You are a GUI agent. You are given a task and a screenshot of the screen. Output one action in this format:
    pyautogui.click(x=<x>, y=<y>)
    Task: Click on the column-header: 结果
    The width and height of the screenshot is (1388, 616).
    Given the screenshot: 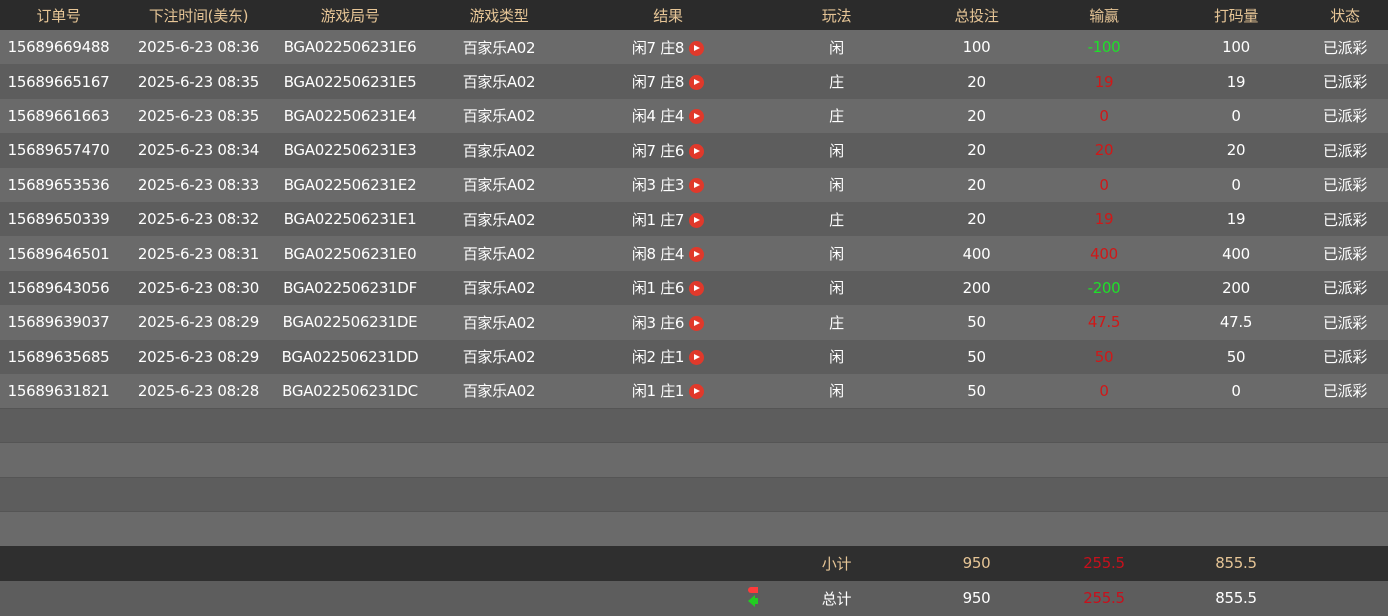 What is the action you would take?
    pyautogui.click(x=668, y=15)
    